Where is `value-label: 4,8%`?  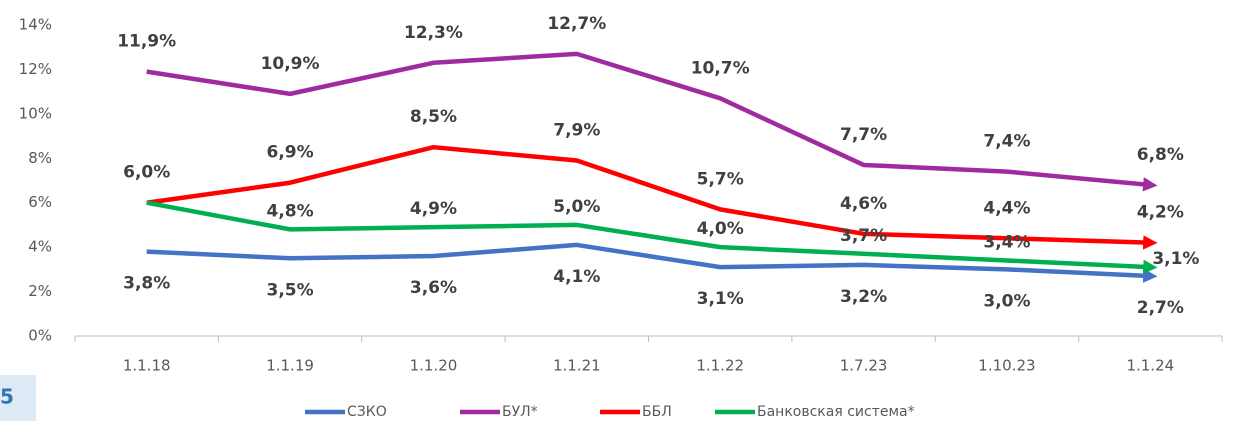 value-label: 4,8% is located at coordinates (289, 211).